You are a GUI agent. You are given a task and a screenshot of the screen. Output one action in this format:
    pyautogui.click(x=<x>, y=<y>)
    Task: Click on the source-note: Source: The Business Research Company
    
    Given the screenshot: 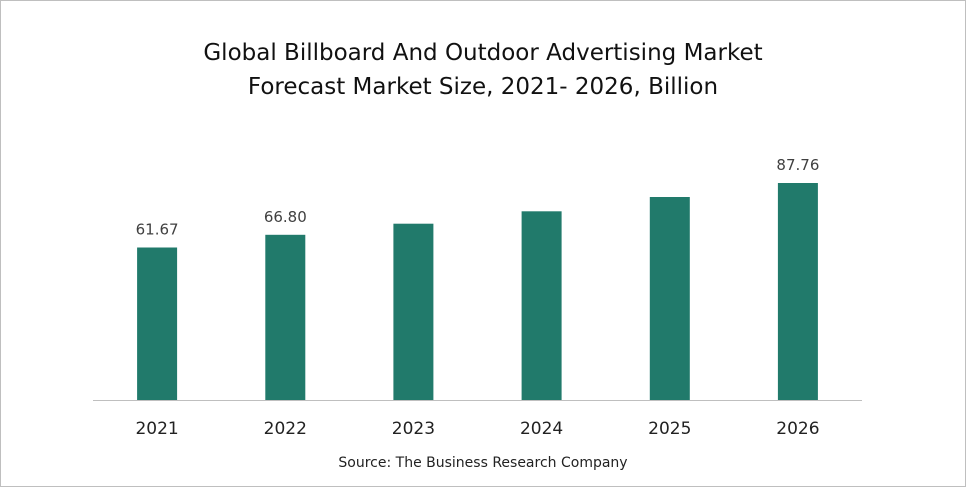 What is the action you would take?
    pyautogui.click(x=483, y=463)
    